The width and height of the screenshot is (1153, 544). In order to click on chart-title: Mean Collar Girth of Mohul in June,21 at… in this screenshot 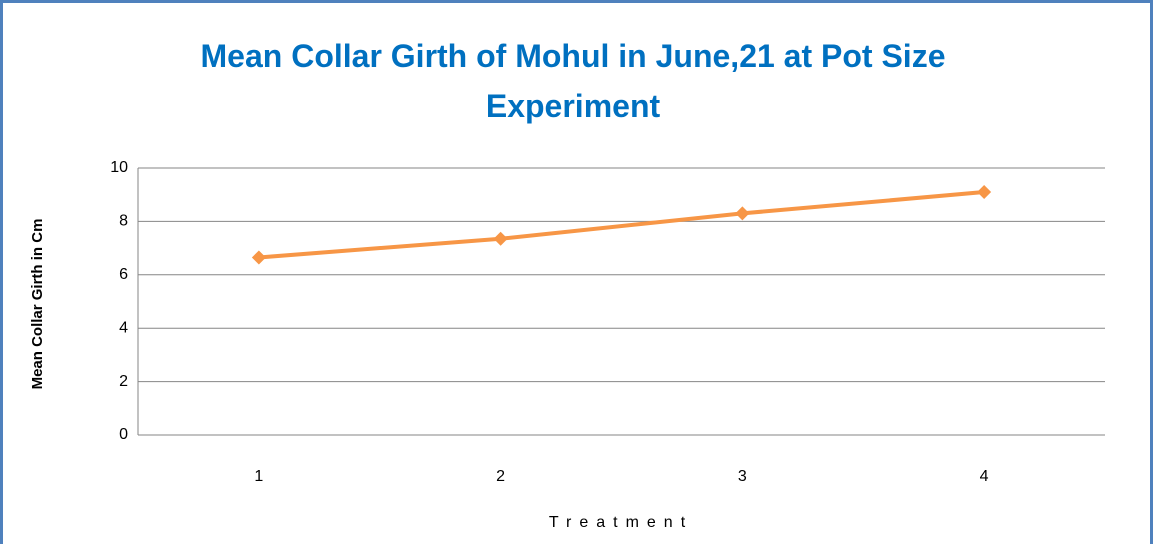, I will do `click(573, 81)`.